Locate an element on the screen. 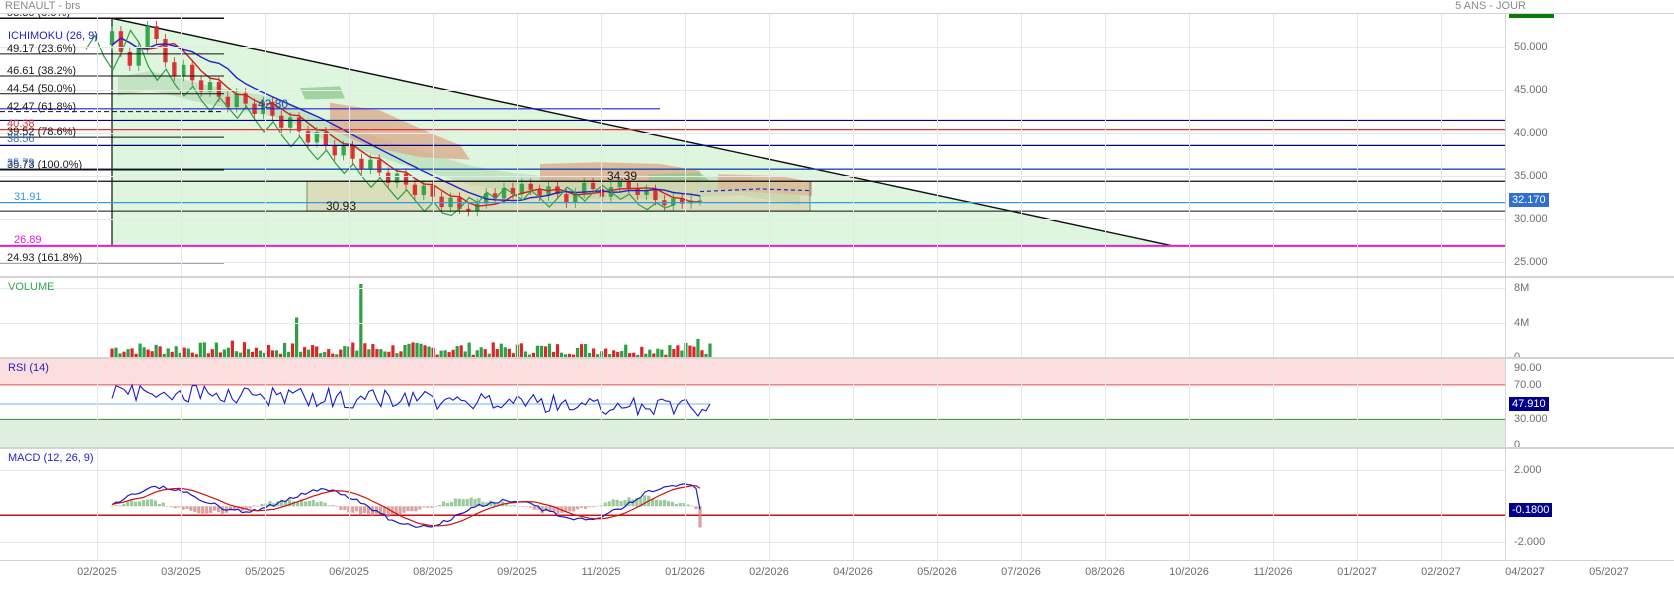  price-axis-tick: 35.000 is located at coordinates (1531, 176).